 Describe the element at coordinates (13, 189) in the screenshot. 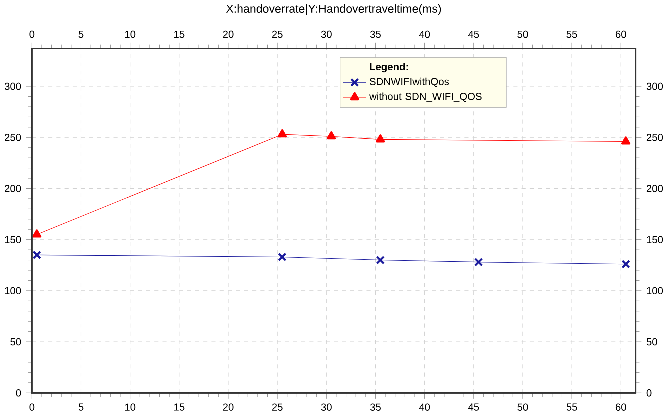

I see `y-tick-label: 200` at that location.